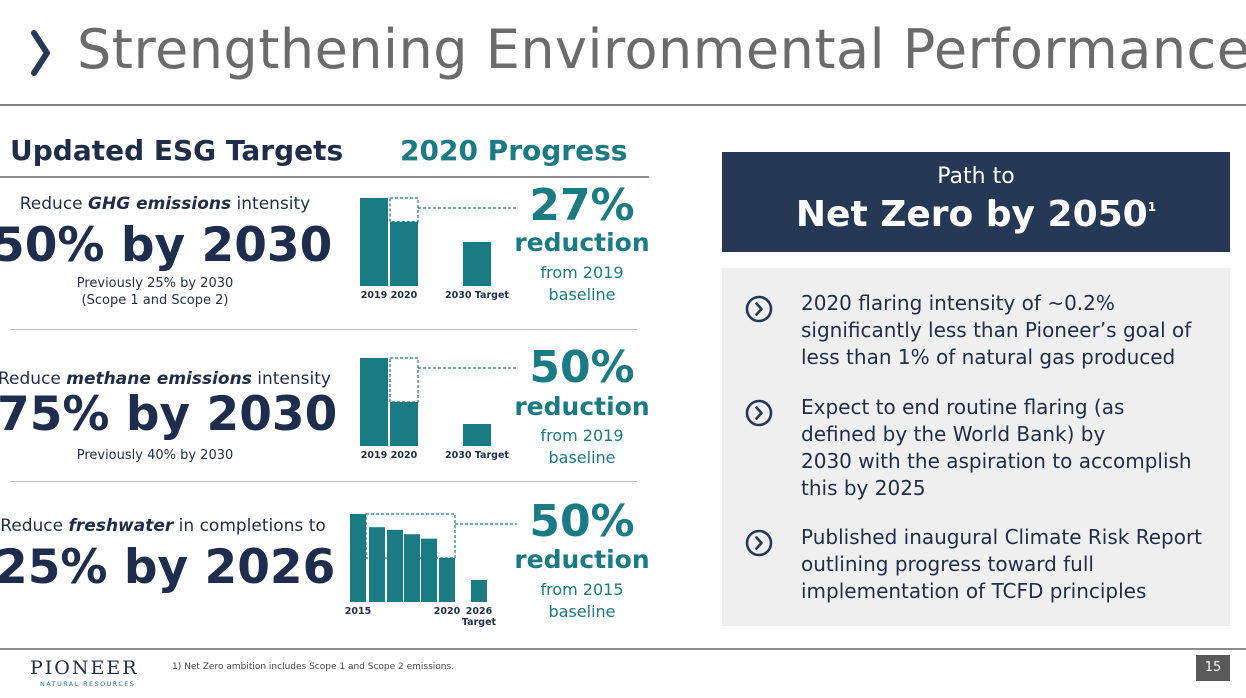 The image size is (1246, 698). Describe the element at coordinates (661, 49) in the screenshot. I see `page-title: Strengthening Environmental Performance` at that location.